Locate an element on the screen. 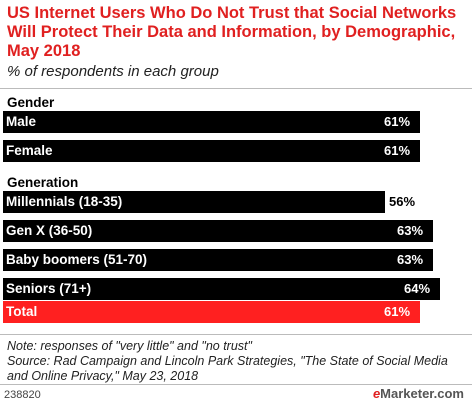 The width and height of the screenshot is (472, 406). bar-label: Total is located at coordinates (22, 311).